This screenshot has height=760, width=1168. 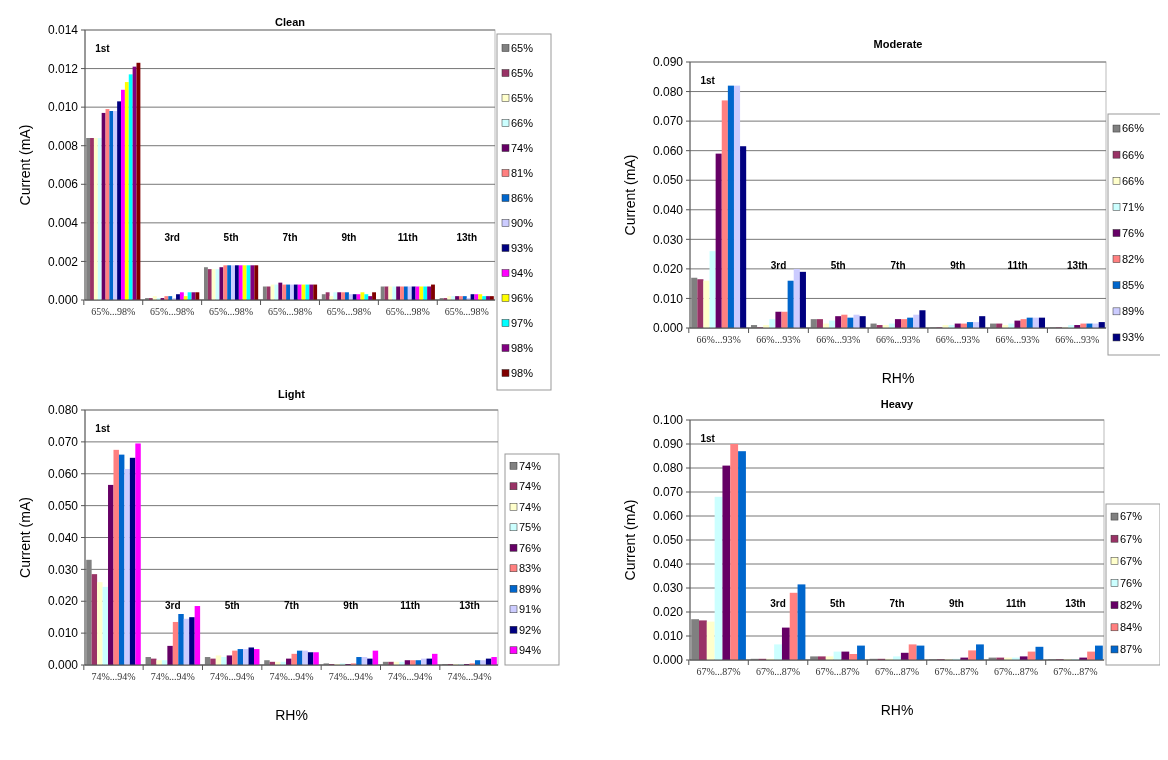 I want to click on chart-title: Clean, so click(x=290, y=22).